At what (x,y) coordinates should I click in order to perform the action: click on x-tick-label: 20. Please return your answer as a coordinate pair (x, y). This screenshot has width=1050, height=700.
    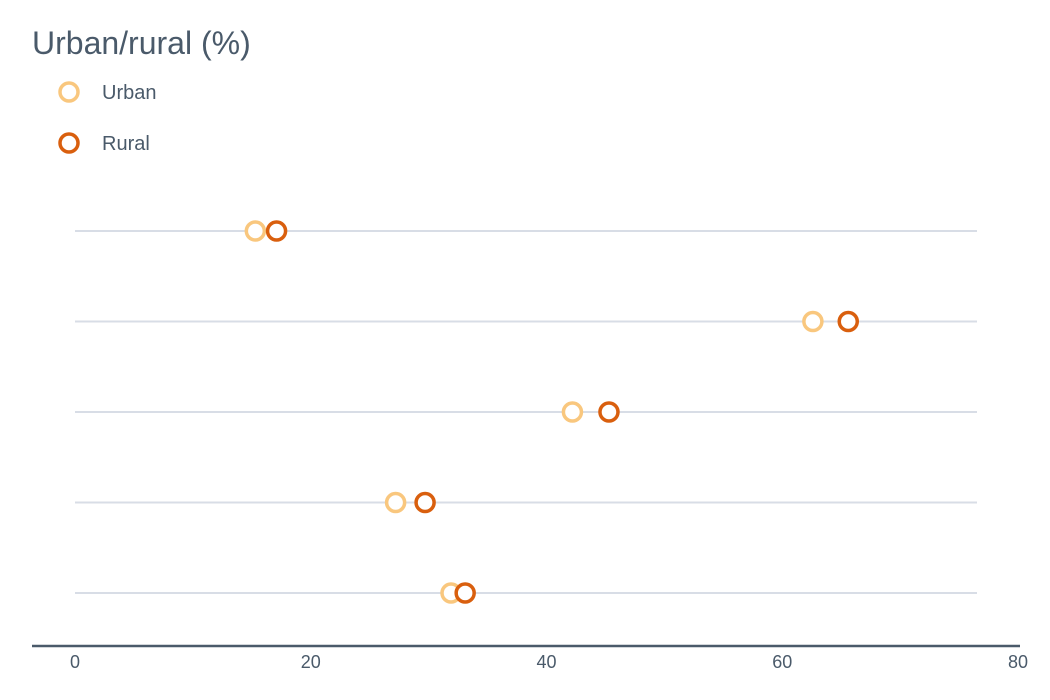
    Looking at the image, I should click on (311, 662).